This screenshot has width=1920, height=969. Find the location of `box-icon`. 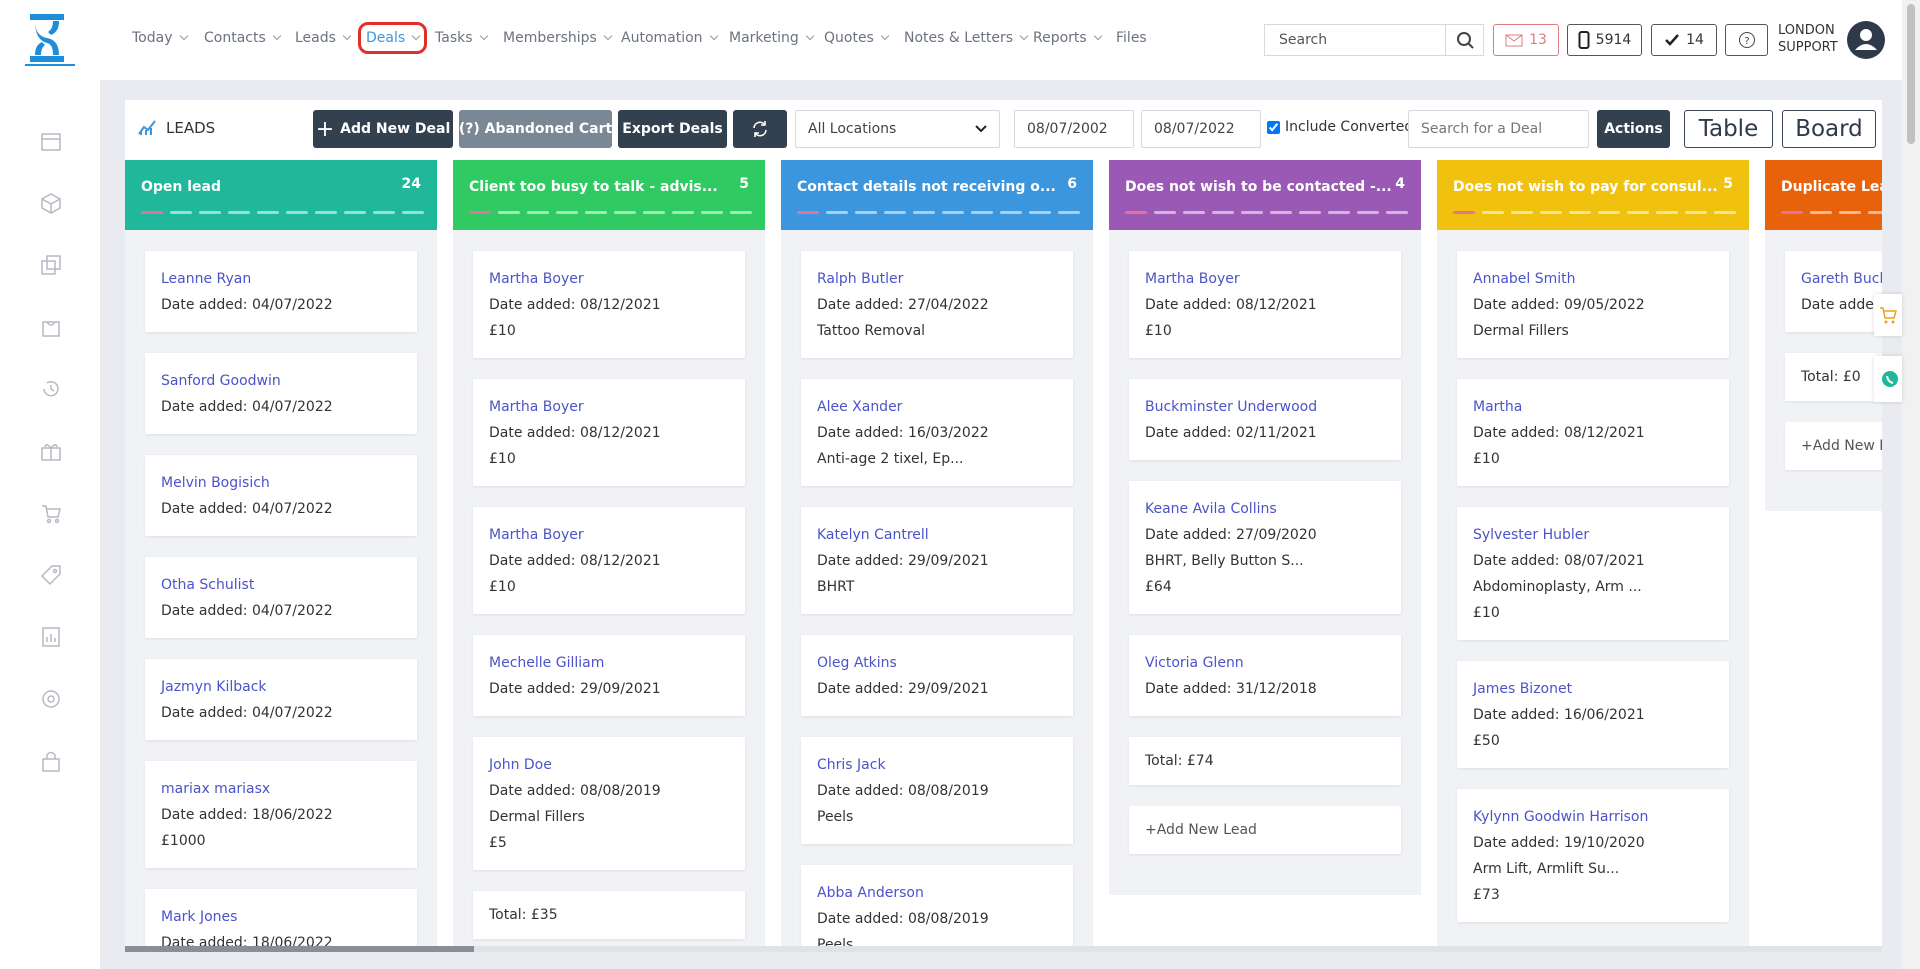

box-icon is located at coordinates (51, 203).